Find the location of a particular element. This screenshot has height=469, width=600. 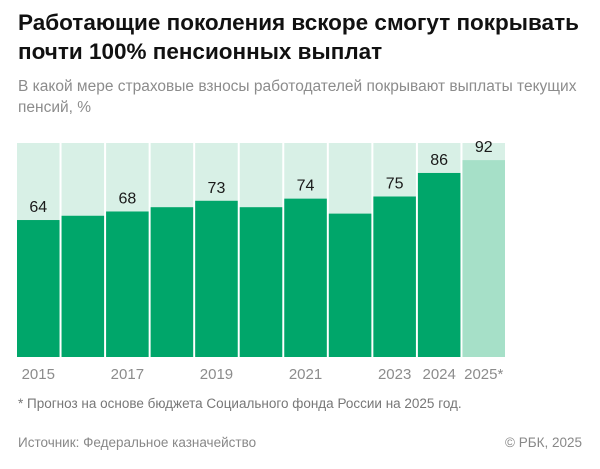

data-label: 74 is located at coordinates (306, 186).